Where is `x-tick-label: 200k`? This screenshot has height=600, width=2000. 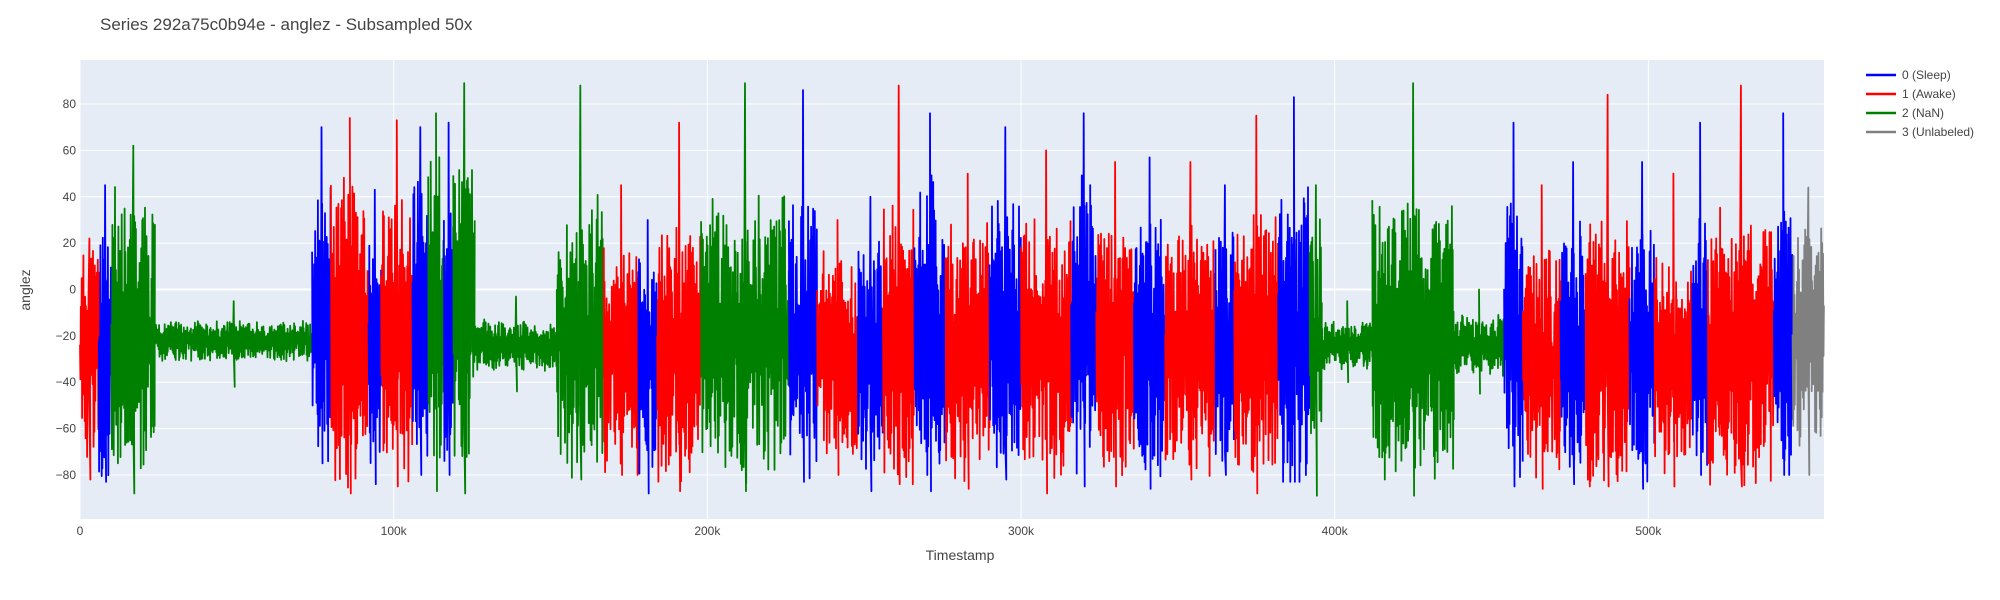 x-tick-label: 200k is located at coordinates (707, 531).